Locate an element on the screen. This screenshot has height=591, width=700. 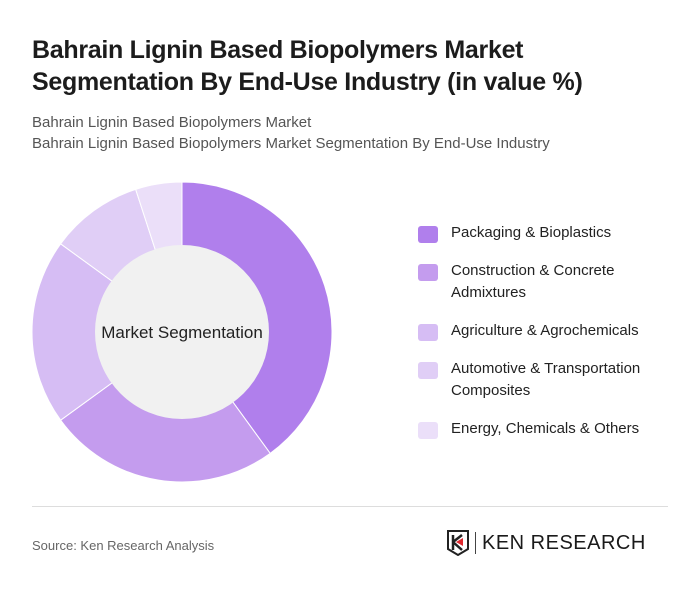
logo-icon is located at coordinates (458, 543).